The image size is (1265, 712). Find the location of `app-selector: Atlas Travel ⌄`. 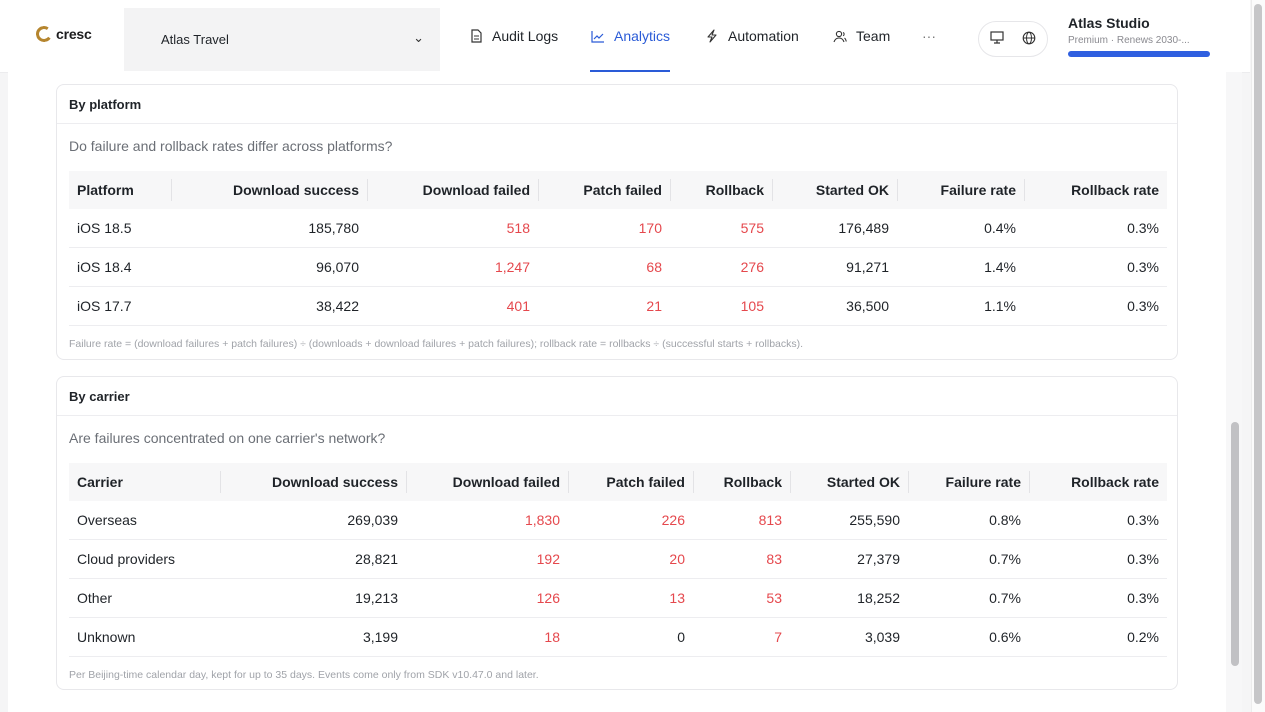

app-selector: Atlas Travel ⌄ is located at coordinates (282, 39).